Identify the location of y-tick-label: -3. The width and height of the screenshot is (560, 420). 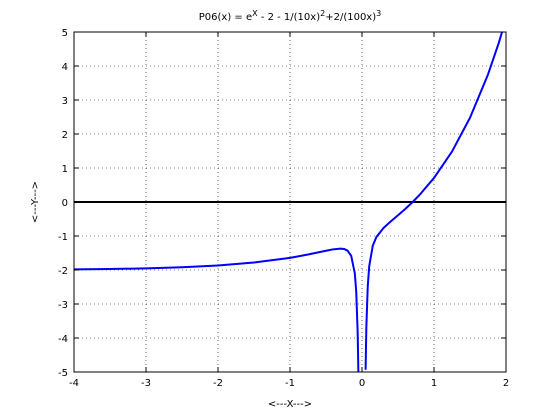
(63, 305).